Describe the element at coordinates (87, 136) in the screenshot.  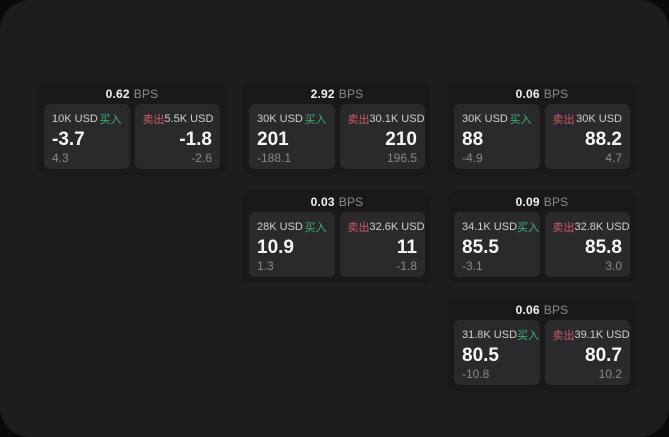
I see `buy-panel: 10K USD 买入 -3.7 4.3` at that location.